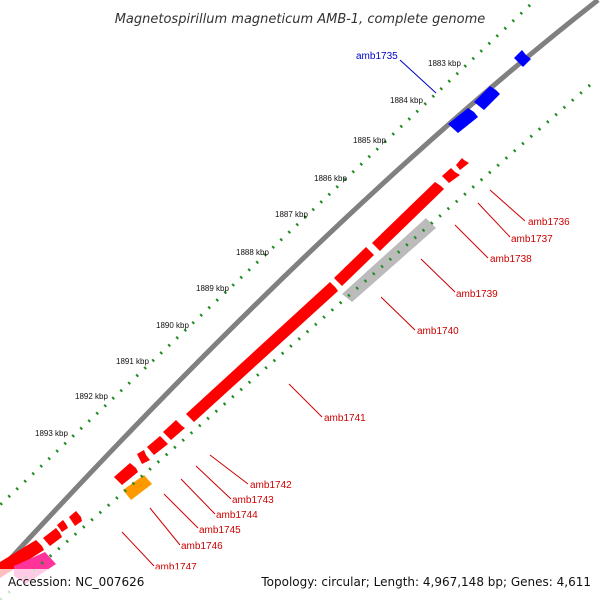 The width and height of the screenshot is (600, 600). Describe the element at coordinates (345, 418) in the screenshot. I see `gene-label-amb1741: amb1741` at that location.